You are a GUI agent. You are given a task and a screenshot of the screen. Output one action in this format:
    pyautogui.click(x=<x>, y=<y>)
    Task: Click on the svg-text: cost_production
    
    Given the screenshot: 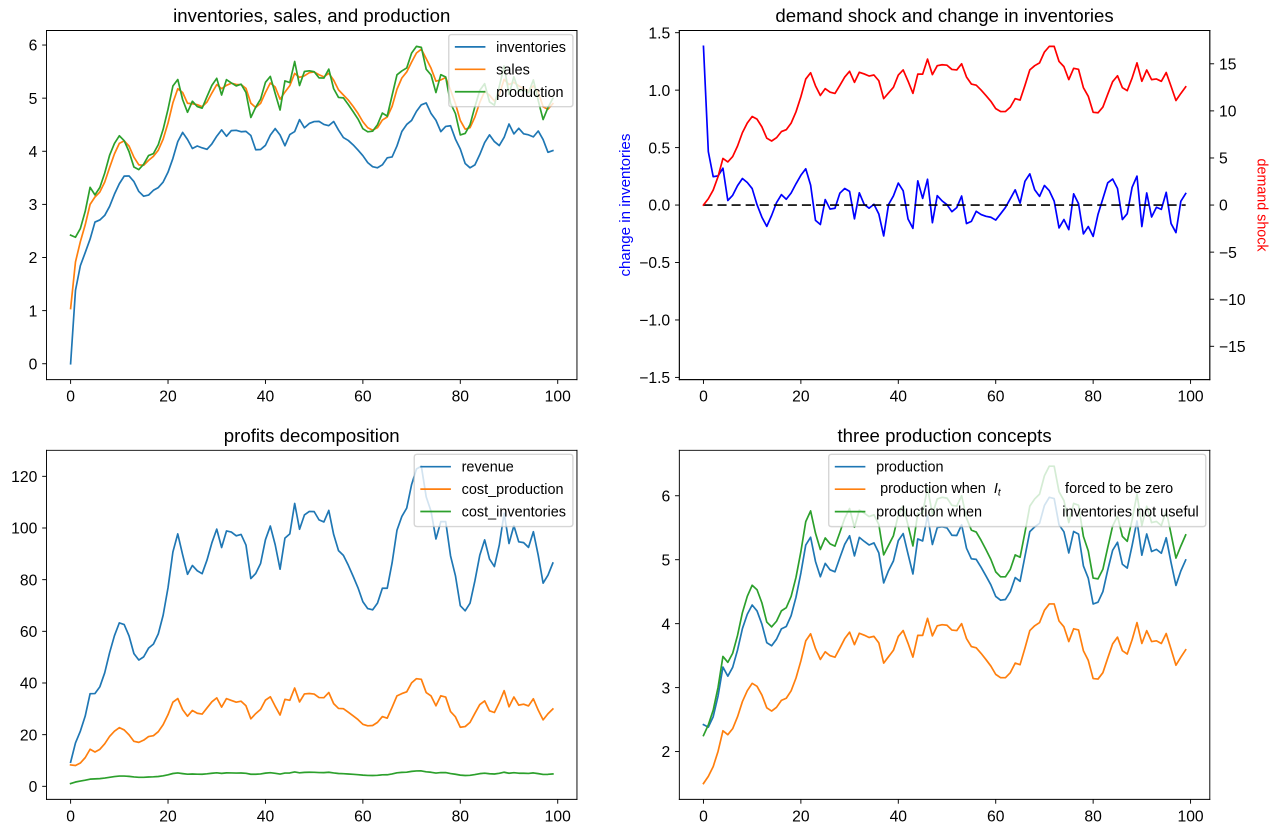 What is the action you would take?
    pyautogui.click(x=513, y=490)
    